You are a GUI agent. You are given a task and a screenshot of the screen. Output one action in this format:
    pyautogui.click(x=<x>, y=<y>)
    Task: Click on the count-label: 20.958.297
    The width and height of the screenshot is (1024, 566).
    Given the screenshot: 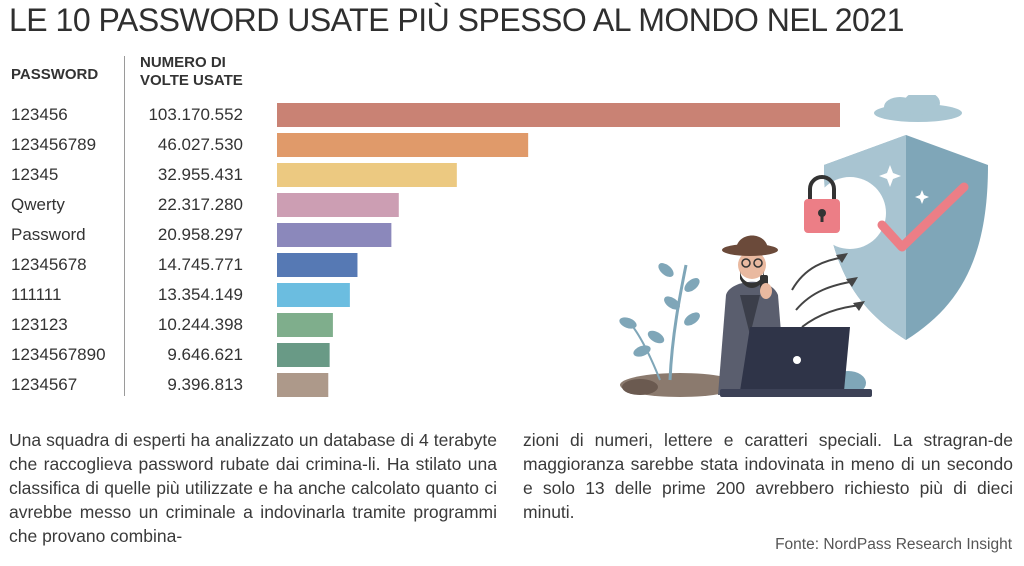 What is the action you would take?
    pyautogui.click(x=200, y=234)
    